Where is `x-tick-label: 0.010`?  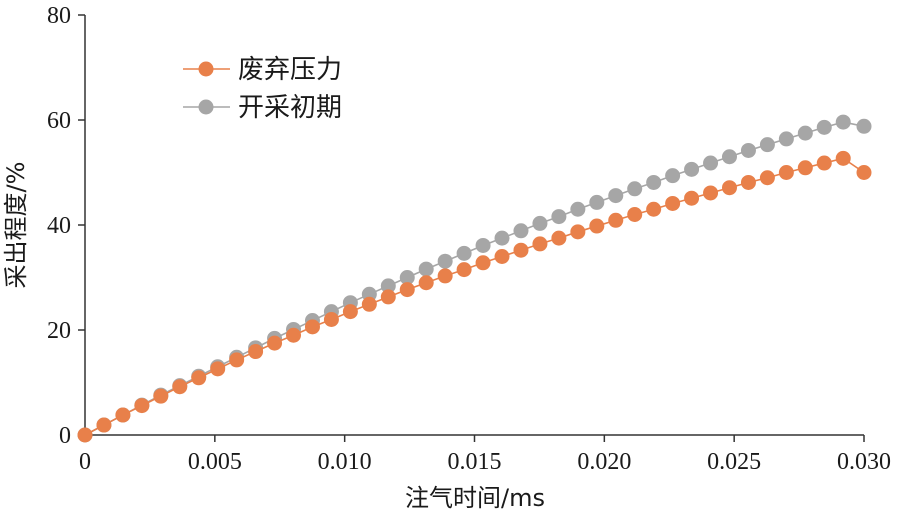
x-tick-label: 0.010 is located at coordinates (345, 462).